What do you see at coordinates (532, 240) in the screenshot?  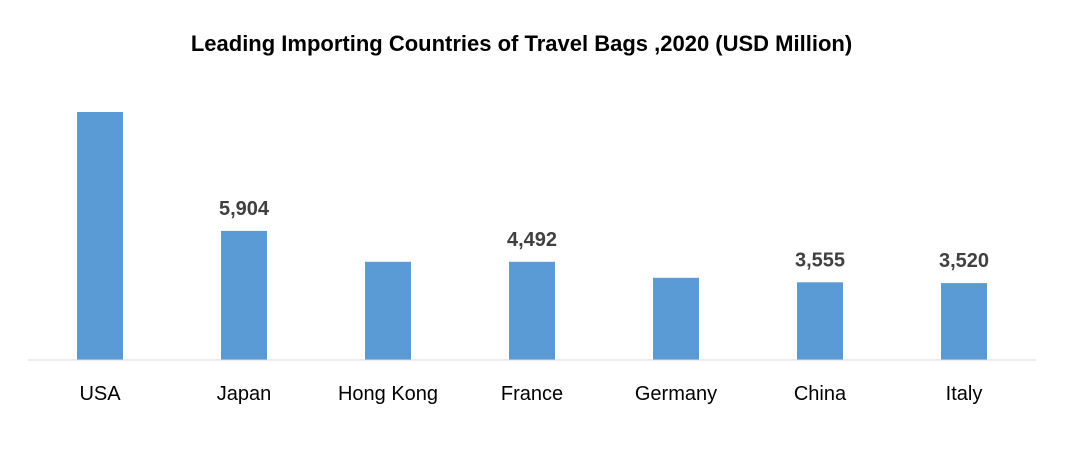 I see `data-label: 4,492` at bounding box center [532, 240].